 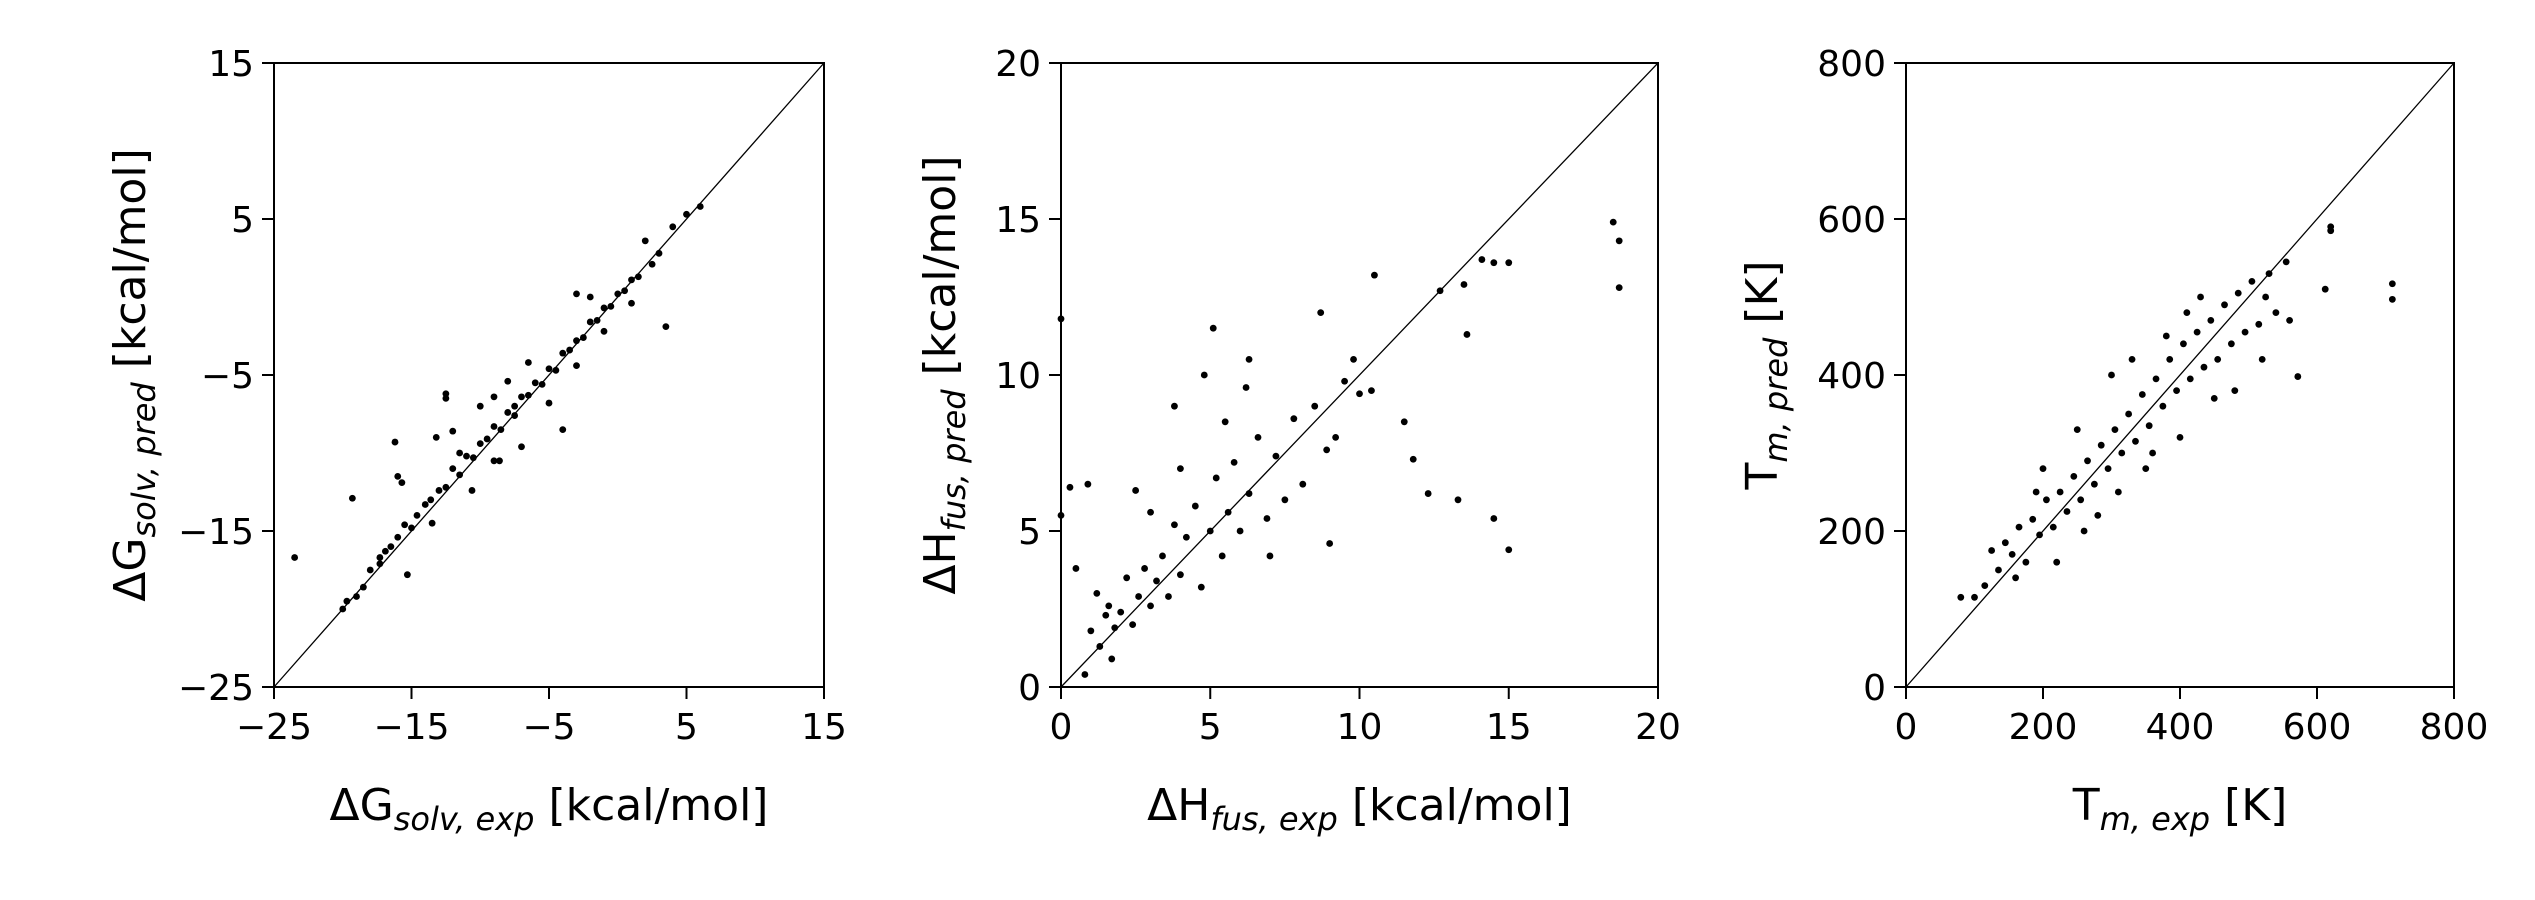 I want to click on x-tick-label: 20, so click(x=1658, y=727).